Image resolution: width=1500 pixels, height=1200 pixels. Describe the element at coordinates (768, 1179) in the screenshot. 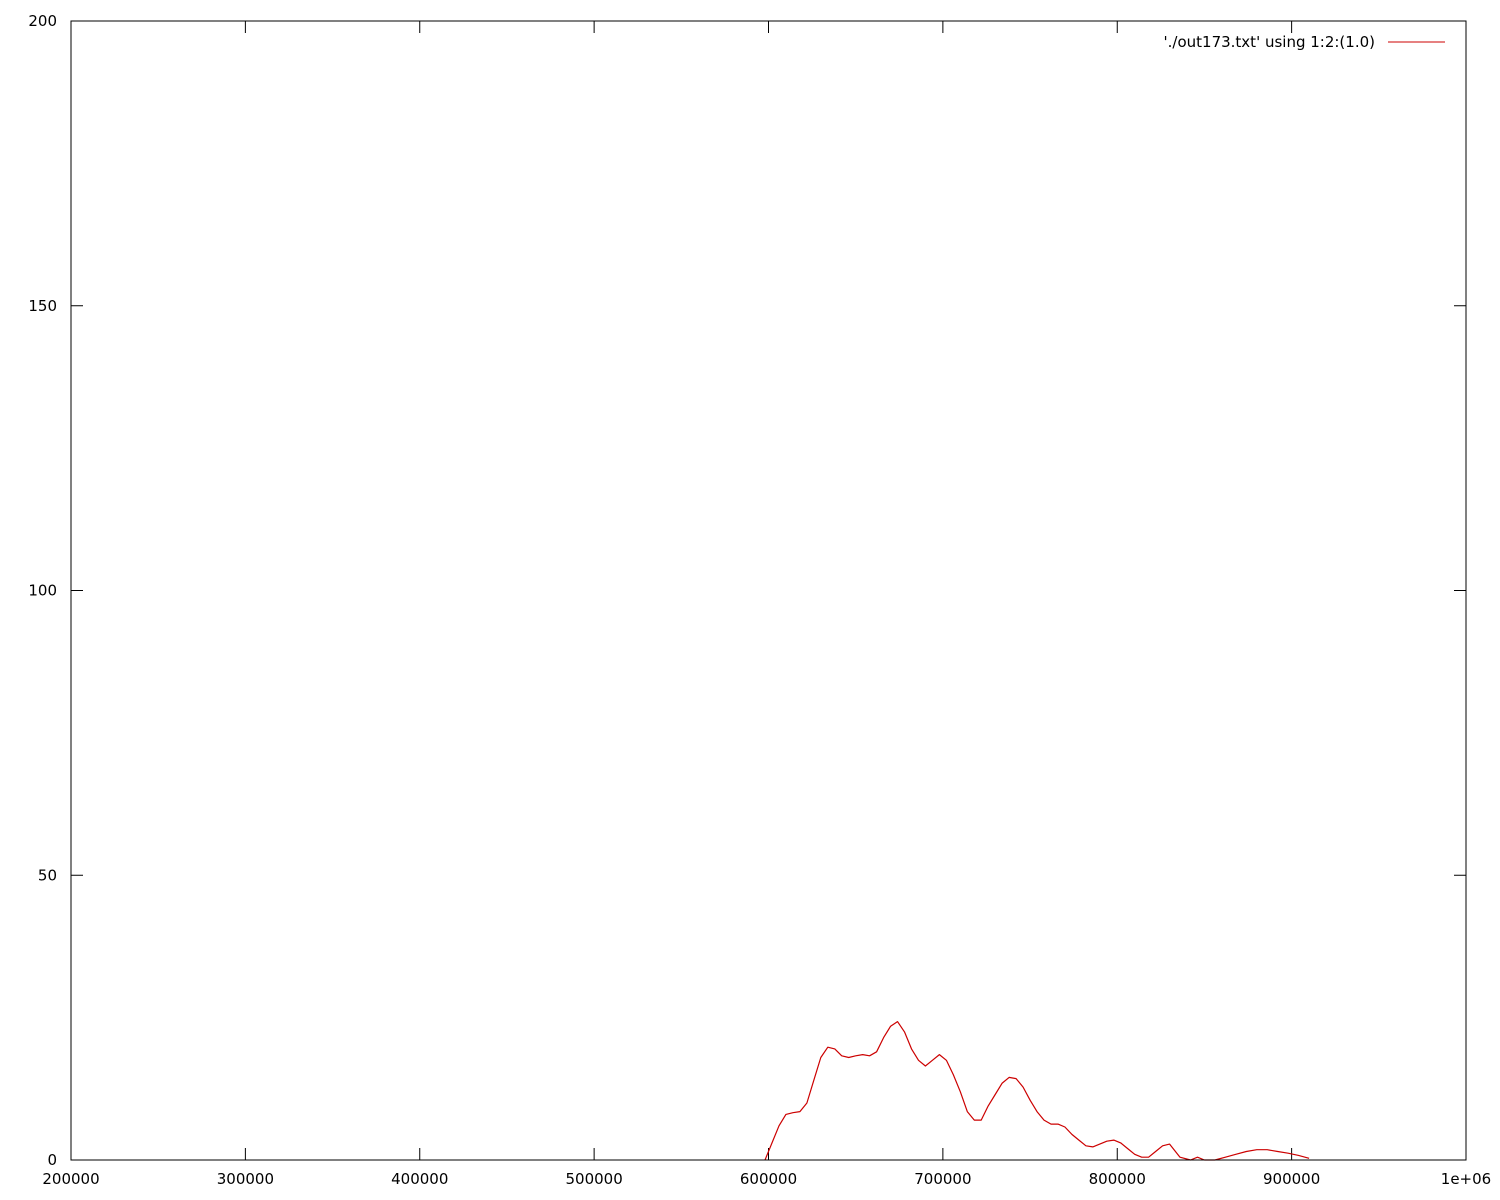

I see `x-tick-label: 600000` at that location.